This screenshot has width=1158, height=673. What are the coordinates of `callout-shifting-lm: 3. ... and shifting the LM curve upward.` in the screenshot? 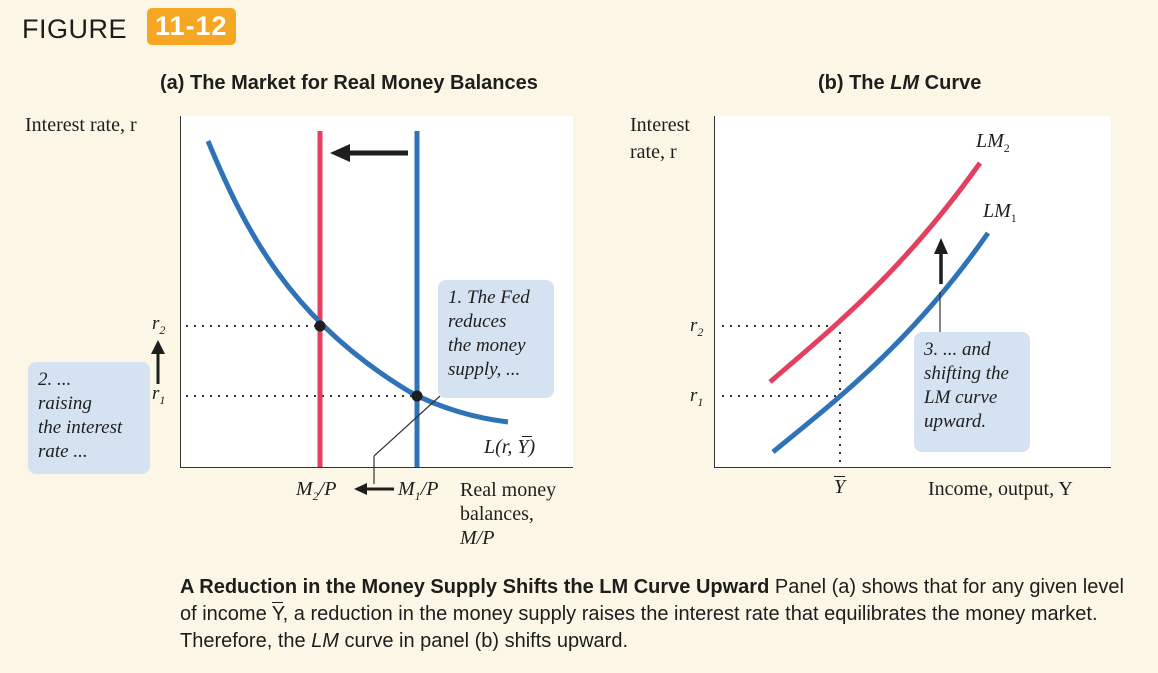 It's located at (972, 392).